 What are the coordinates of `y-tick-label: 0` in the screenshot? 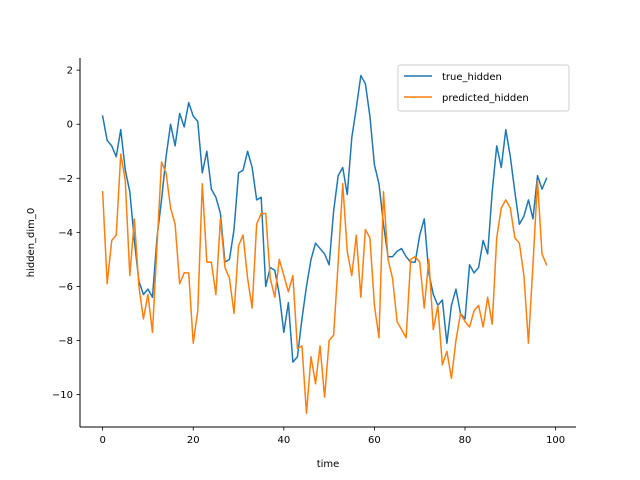 It's located at (70, 125).